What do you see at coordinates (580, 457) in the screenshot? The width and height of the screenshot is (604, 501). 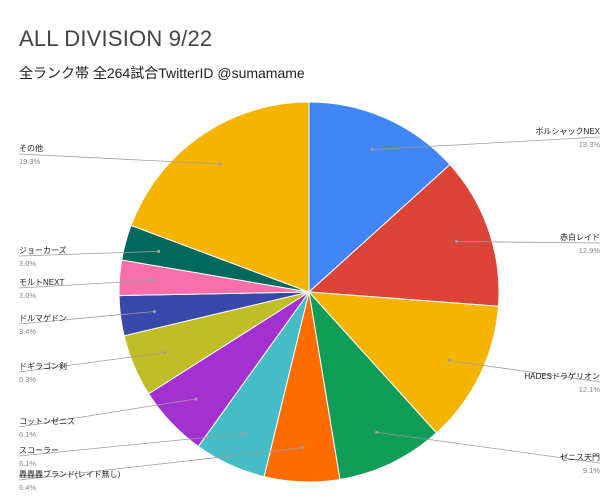 I see `slice-4-label: ゼニス天門` at bounding box center [580, 457].